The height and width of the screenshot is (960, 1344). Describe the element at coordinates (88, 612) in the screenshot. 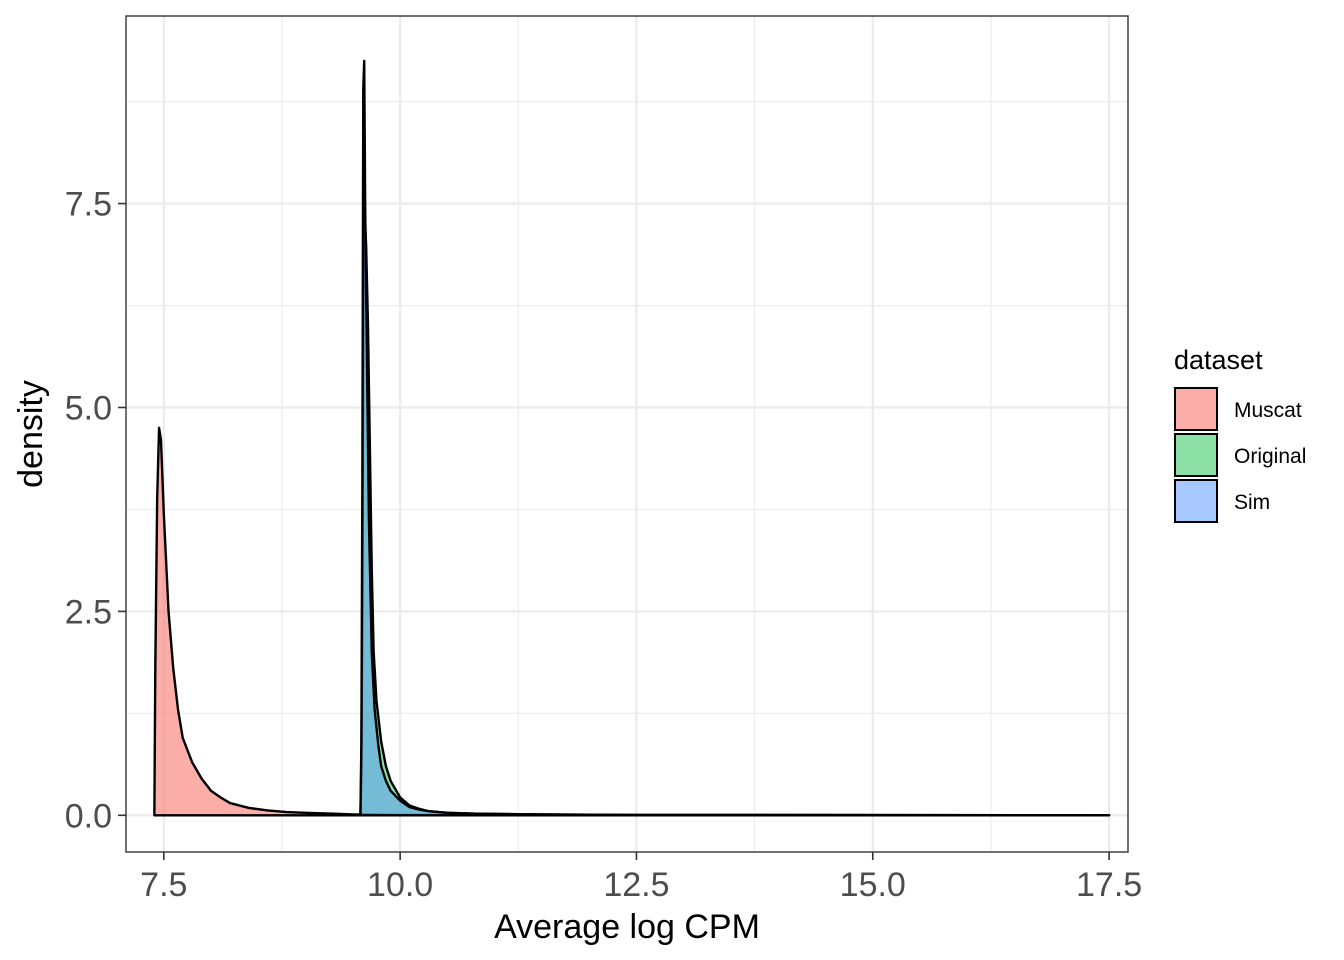

I see `y-tick-label: 2.5` at that location.